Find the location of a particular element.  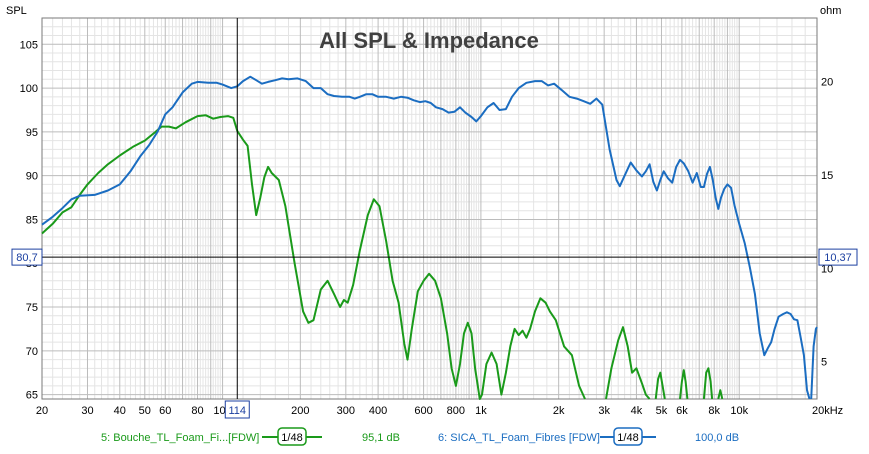

x-tick-label: 8k is located at coordinates (714, 411).